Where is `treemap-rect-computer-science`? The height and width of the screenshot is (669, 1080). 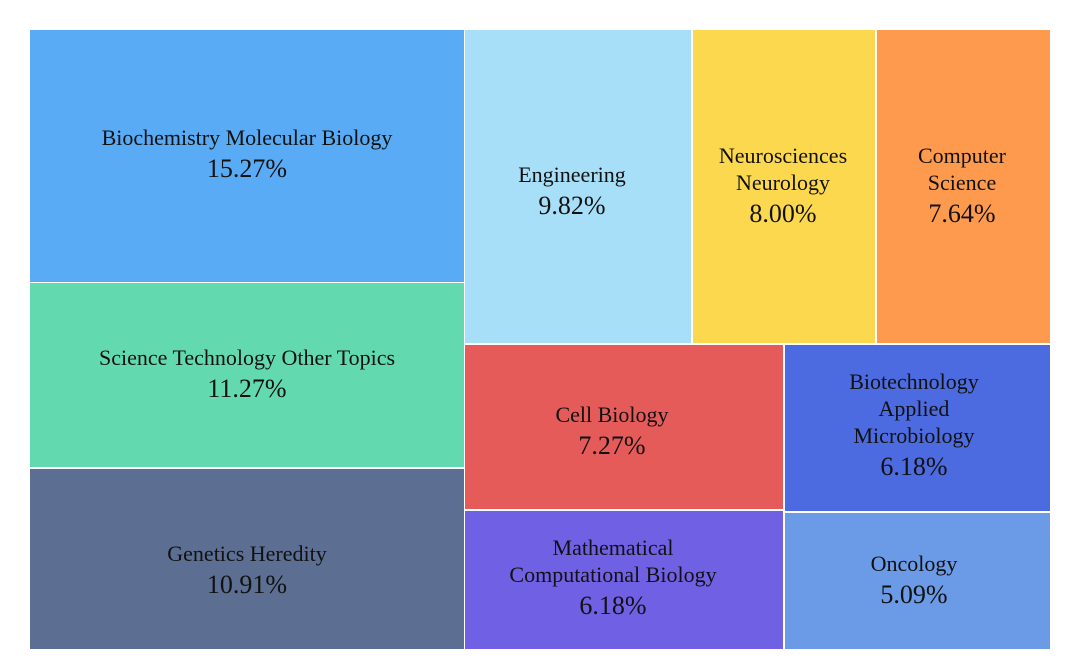 treemap-rect-computer-science is located at coordinates (963, 186).